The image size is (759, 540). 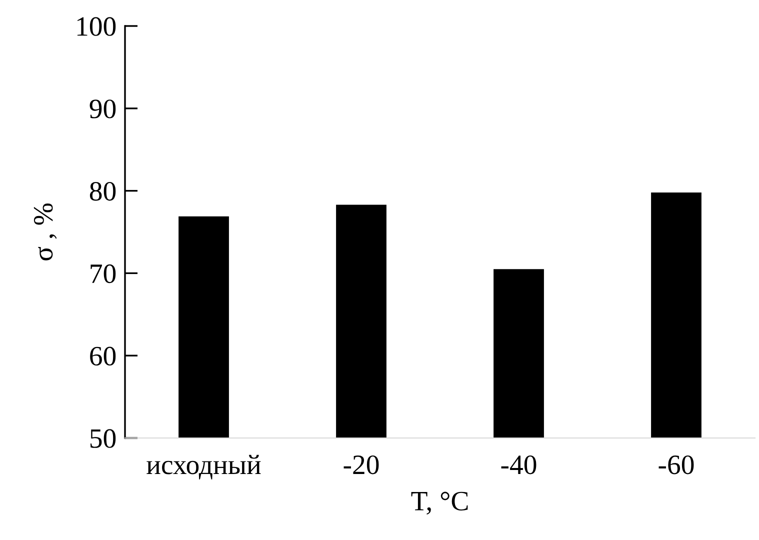 What do you see at coordinates (45, 231) in the screenshot?
I see `y-axis-title: σ , %` at bounding box center [45, 231].